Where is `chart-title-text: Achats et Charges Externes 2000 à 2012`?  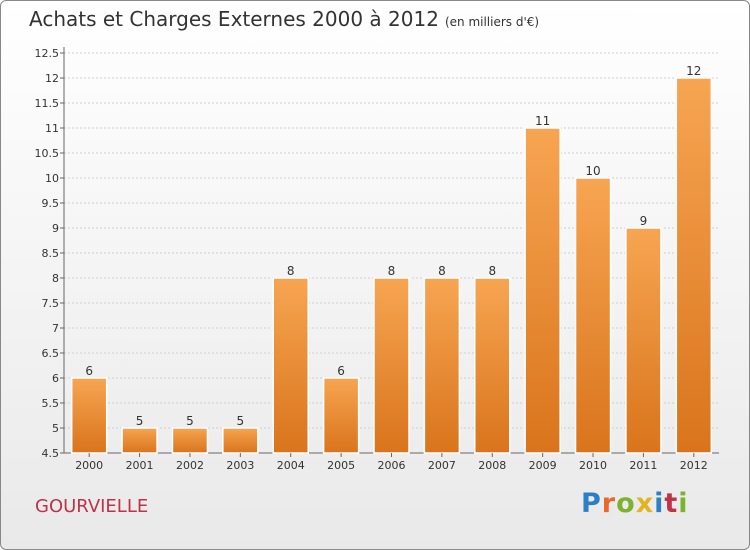 chart-title-text: Achats et Charges Externes 2000 à 2012 is located at coordinates (234, 19).